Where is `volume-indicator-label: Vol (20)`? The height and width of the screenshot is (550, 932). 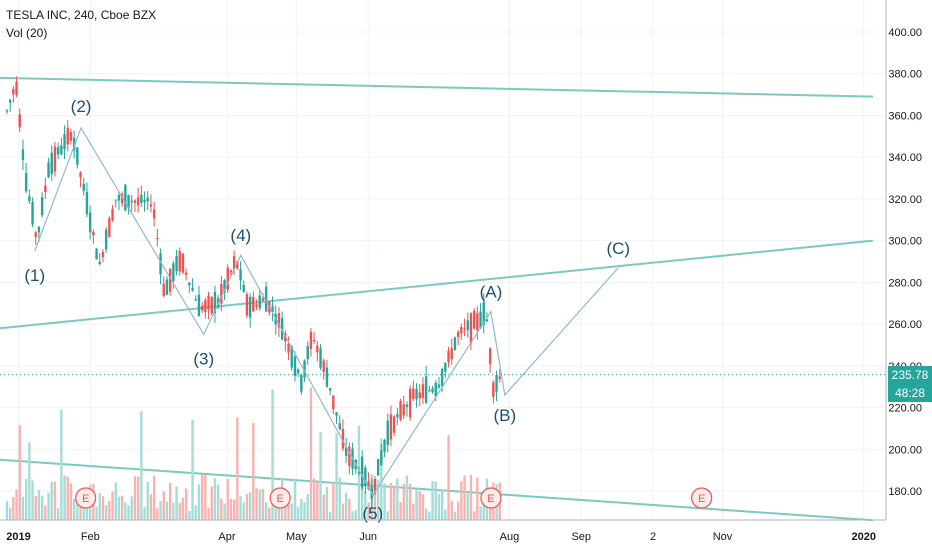 volume-indicator-label: Vol (20) is located at coordinates (27, 33).